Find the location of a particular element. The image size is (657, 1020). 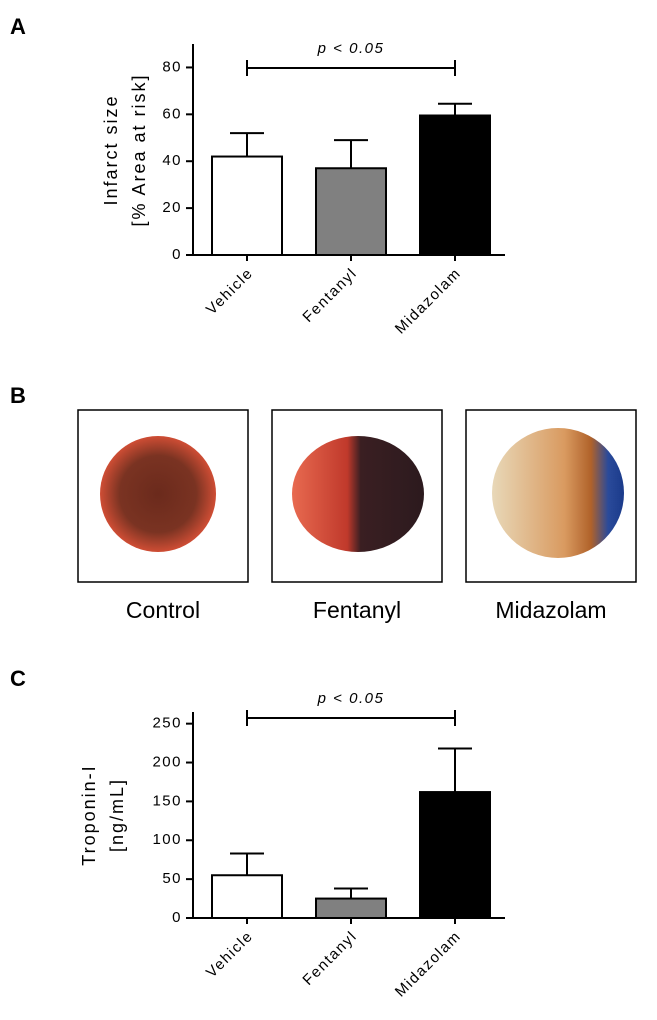

y-tick-label: 50 is located at coordinates (172, 878).